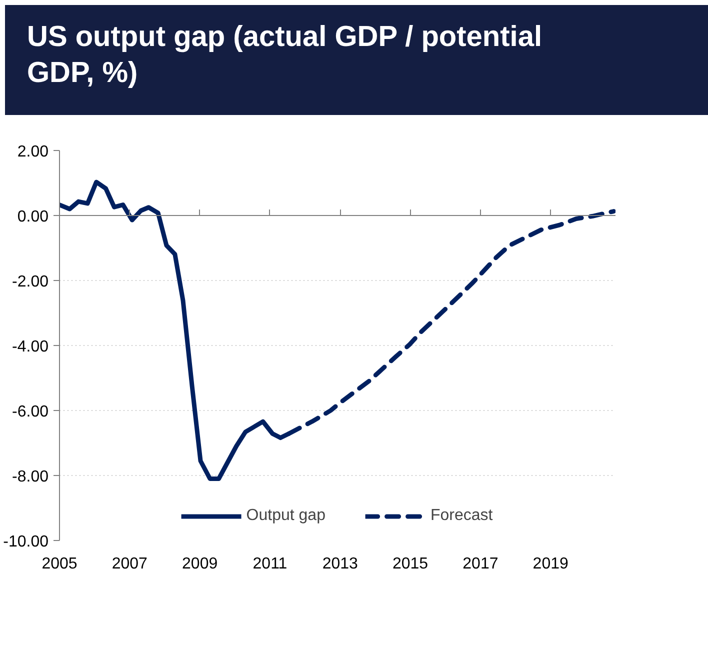 This screenshot has width=708, height=669. I want to click on y-tick-label: -8.00, so click(30, 477).